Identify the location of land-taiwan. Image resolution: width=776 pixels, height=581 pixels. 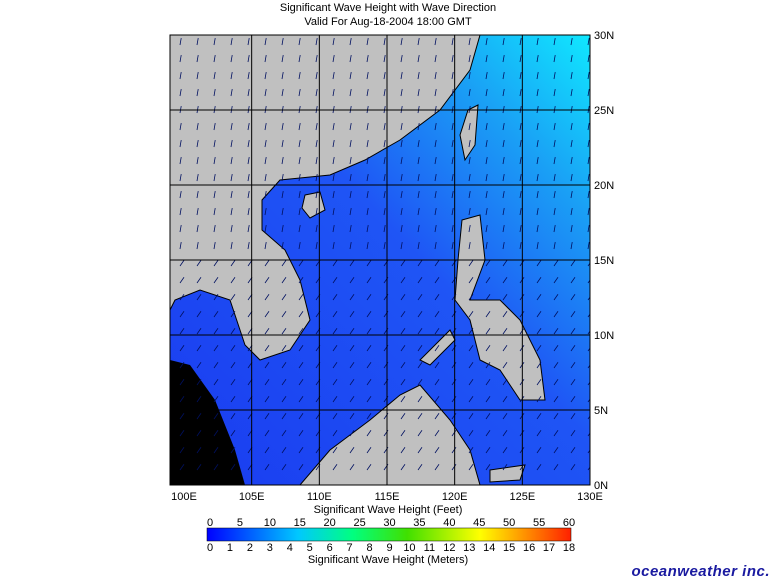
(469, 133).